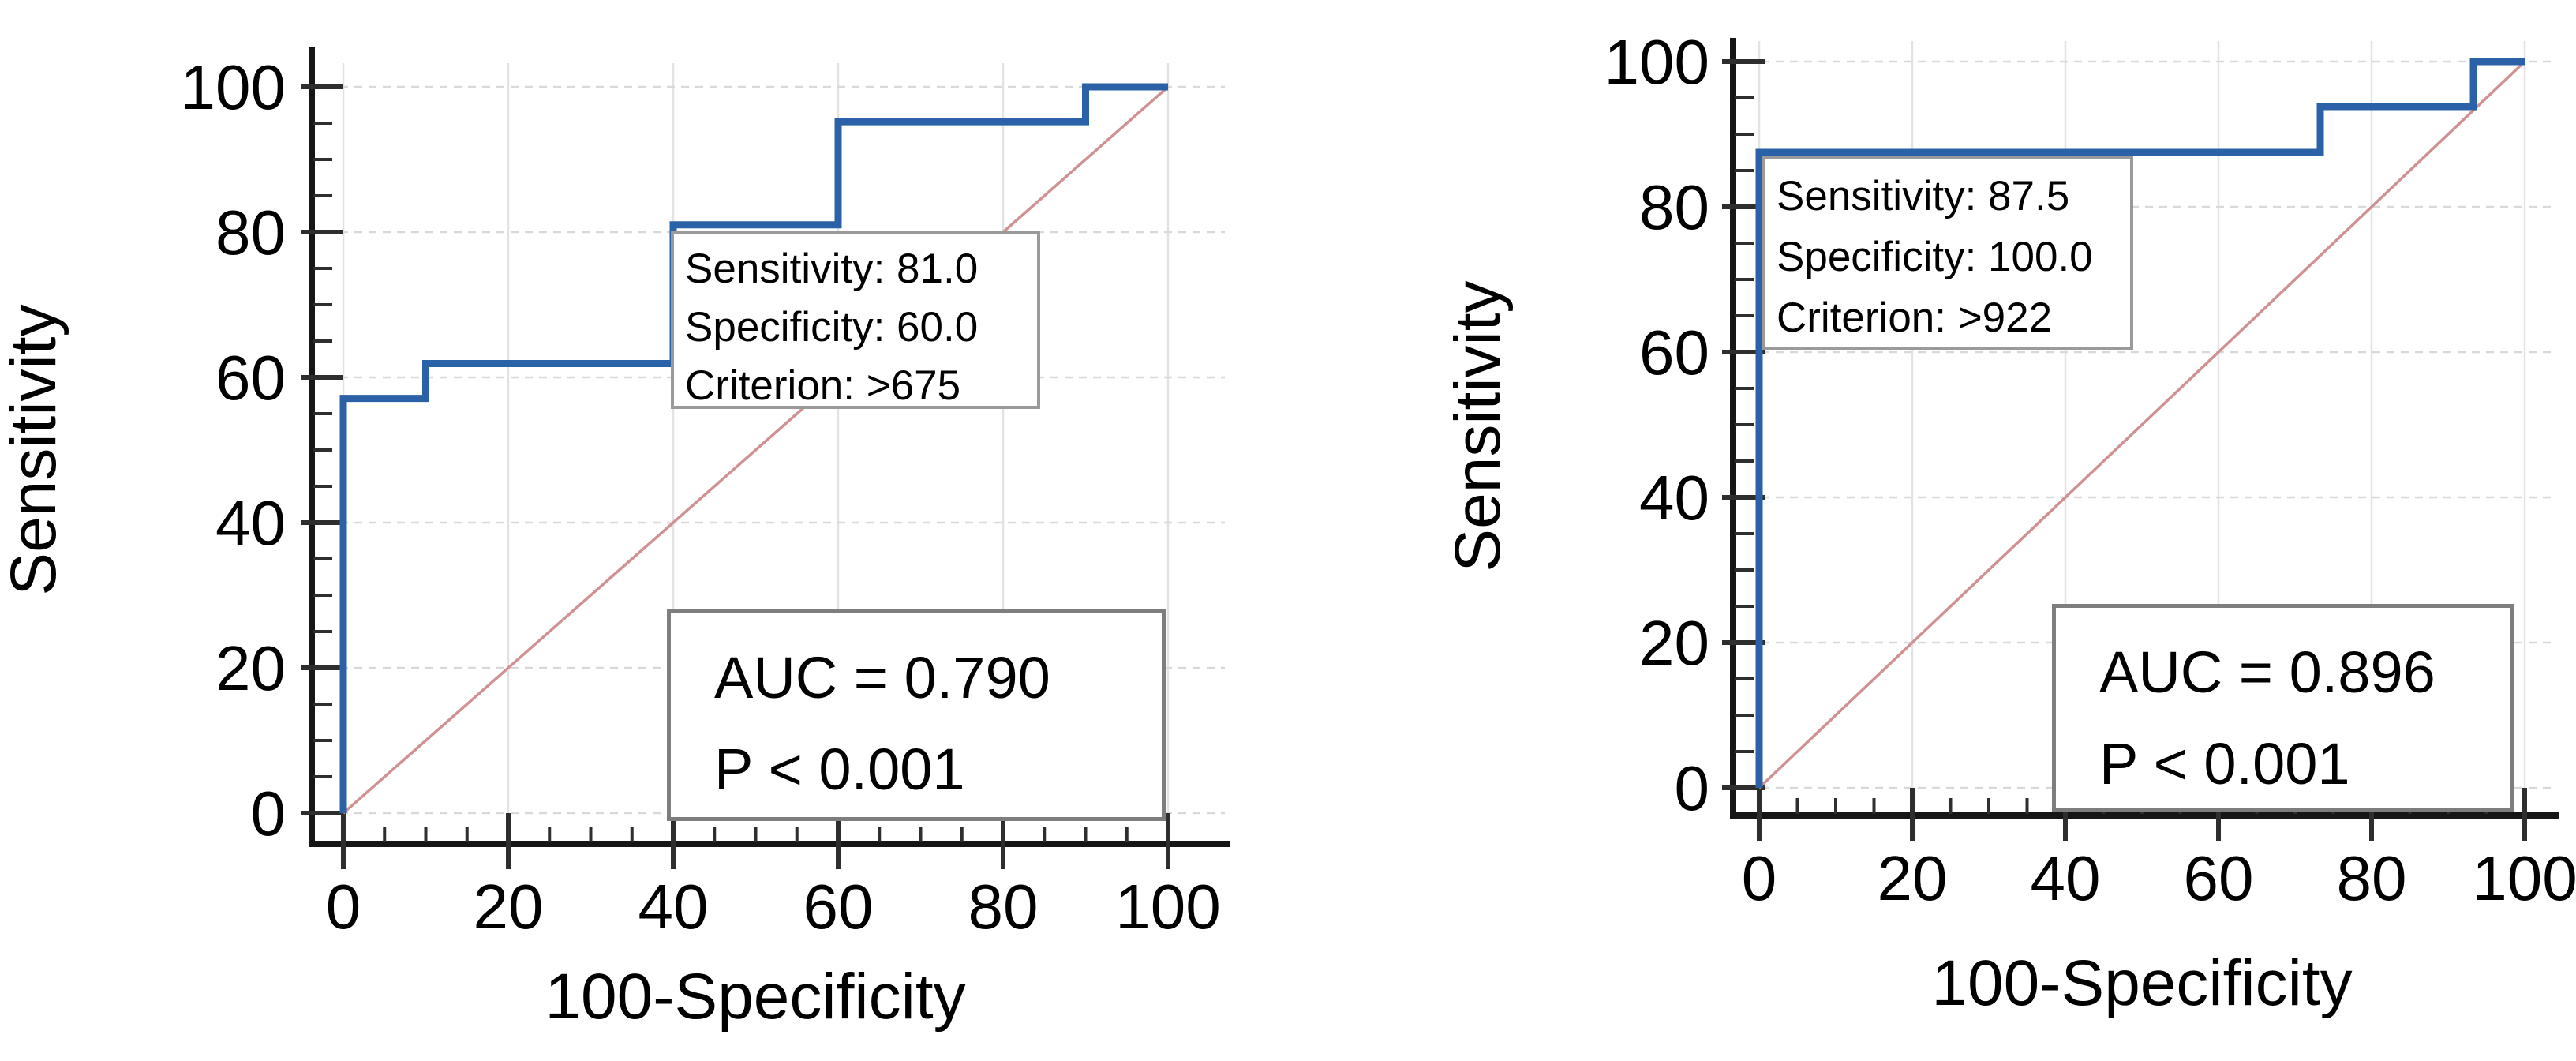  Describe the element at coordinates (2267, 672) in the screenshot. I see `auc-value-text: AUC = 0.896` at that location.